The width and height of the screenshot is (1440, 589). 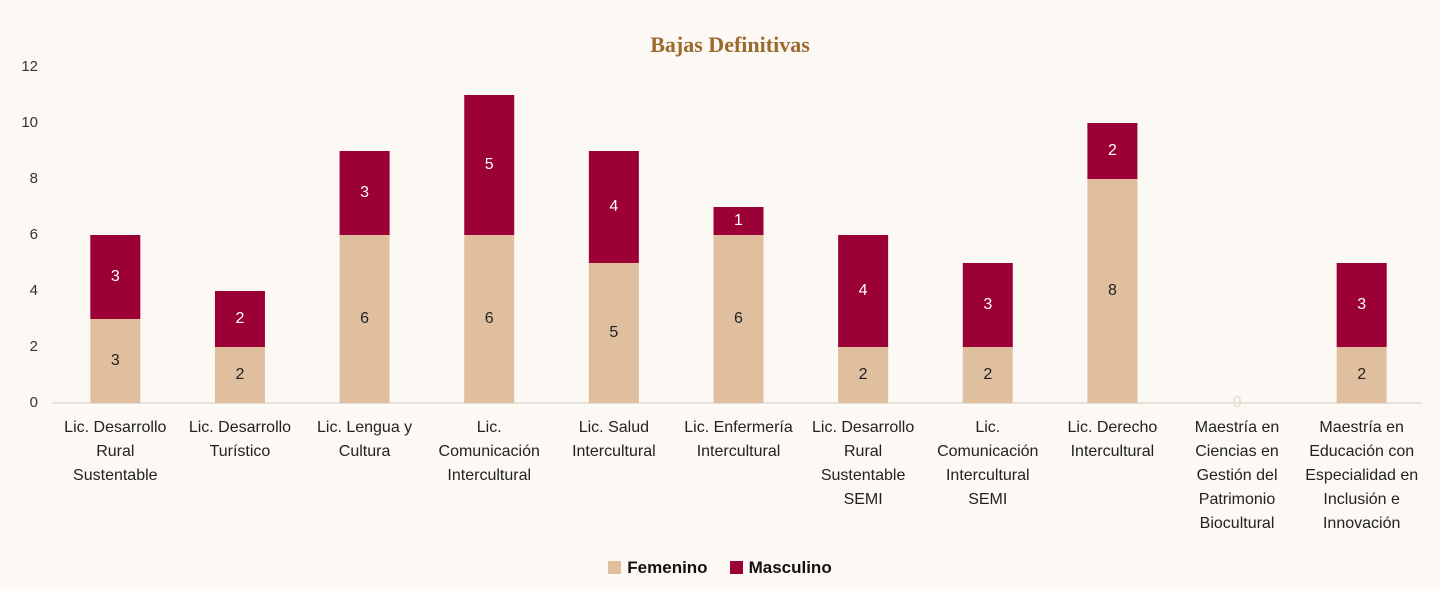 I want to click on data-label: 1, so click(x=738, y=220).